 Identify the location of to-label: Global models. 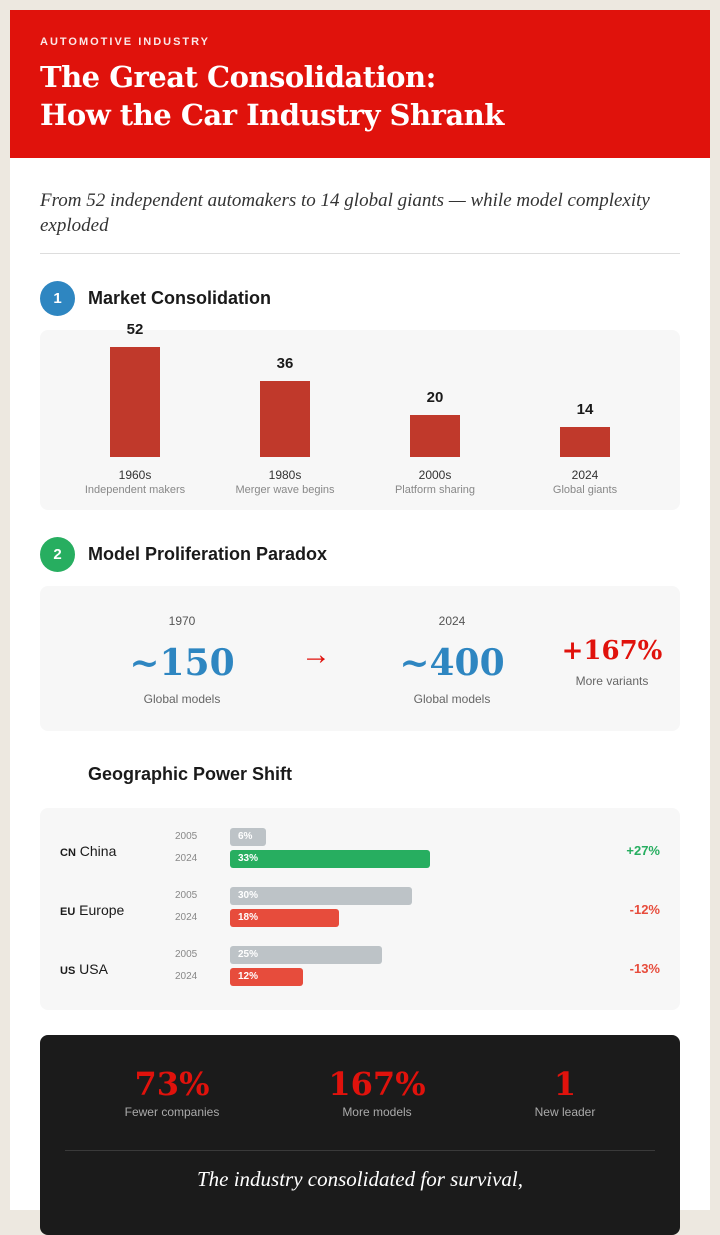
(452, 699).